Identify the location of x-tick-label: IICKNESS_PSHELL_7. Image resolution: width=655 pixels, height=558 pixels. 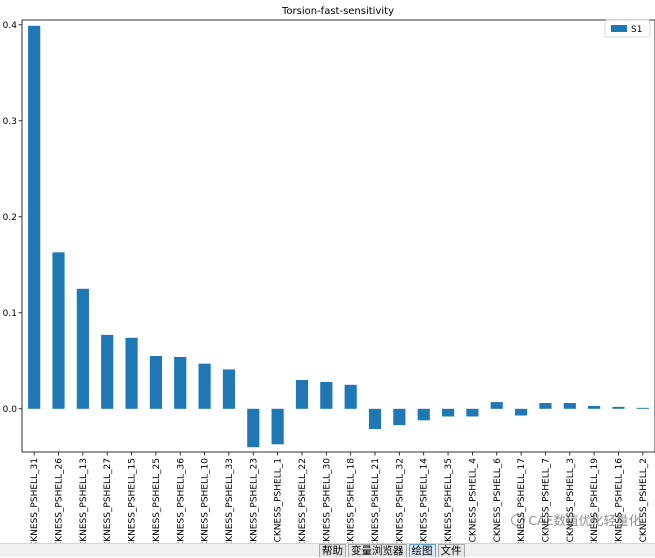
(546, 500).